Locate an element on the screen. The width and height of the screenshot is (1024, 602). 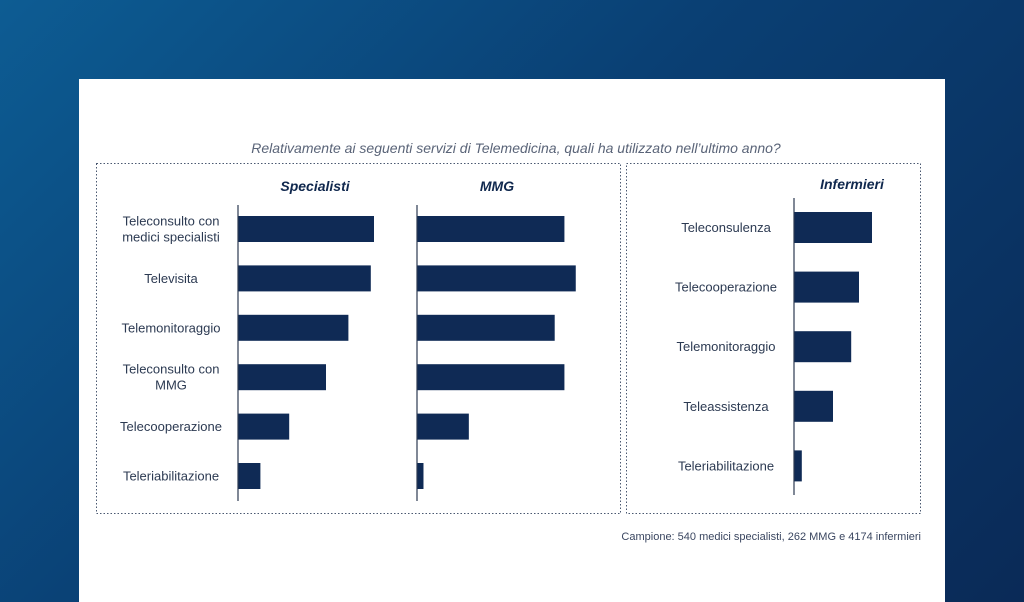
bar-infermieri-telecooperazione is located at coordinates (826, 287).